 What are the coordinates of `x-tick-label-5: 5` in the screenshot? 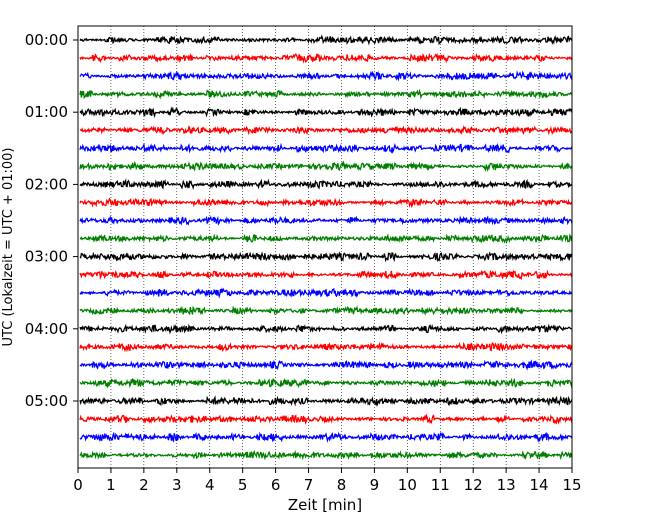 It's located at (243, 485).